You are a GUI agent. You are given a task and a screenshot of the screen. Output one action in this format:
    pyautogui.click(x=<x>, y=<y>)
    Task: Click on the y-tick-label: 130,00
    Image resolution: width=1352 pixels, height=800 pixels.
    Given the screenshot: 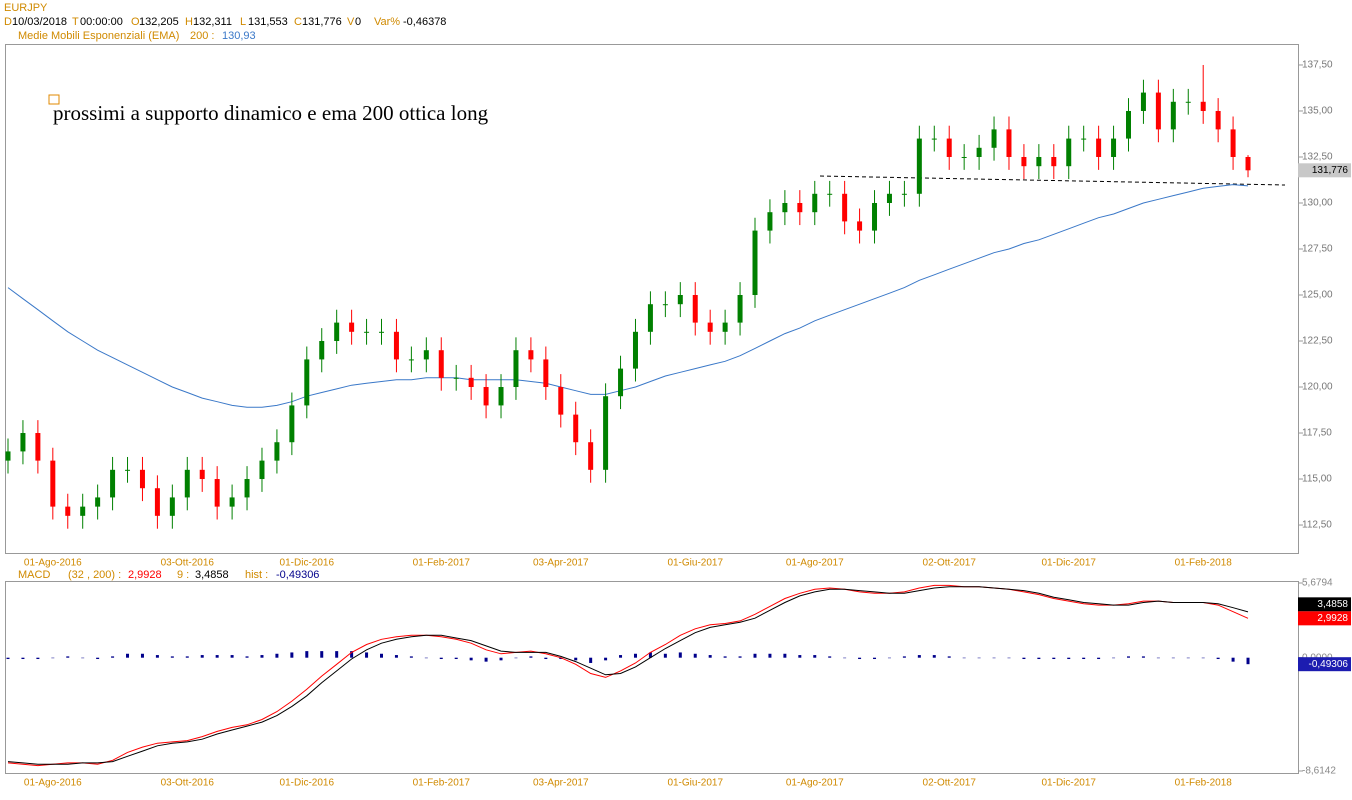 What is the action you would take?
    pyautogui.click(x=1317, y=203)
    